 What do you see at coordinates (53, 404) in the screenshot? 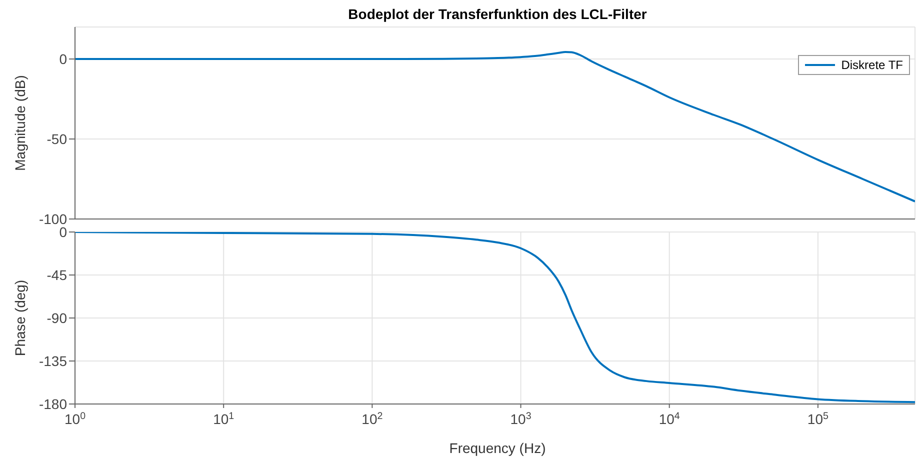
I see `y-tick-label: -180` at bounding box center [53, 404].